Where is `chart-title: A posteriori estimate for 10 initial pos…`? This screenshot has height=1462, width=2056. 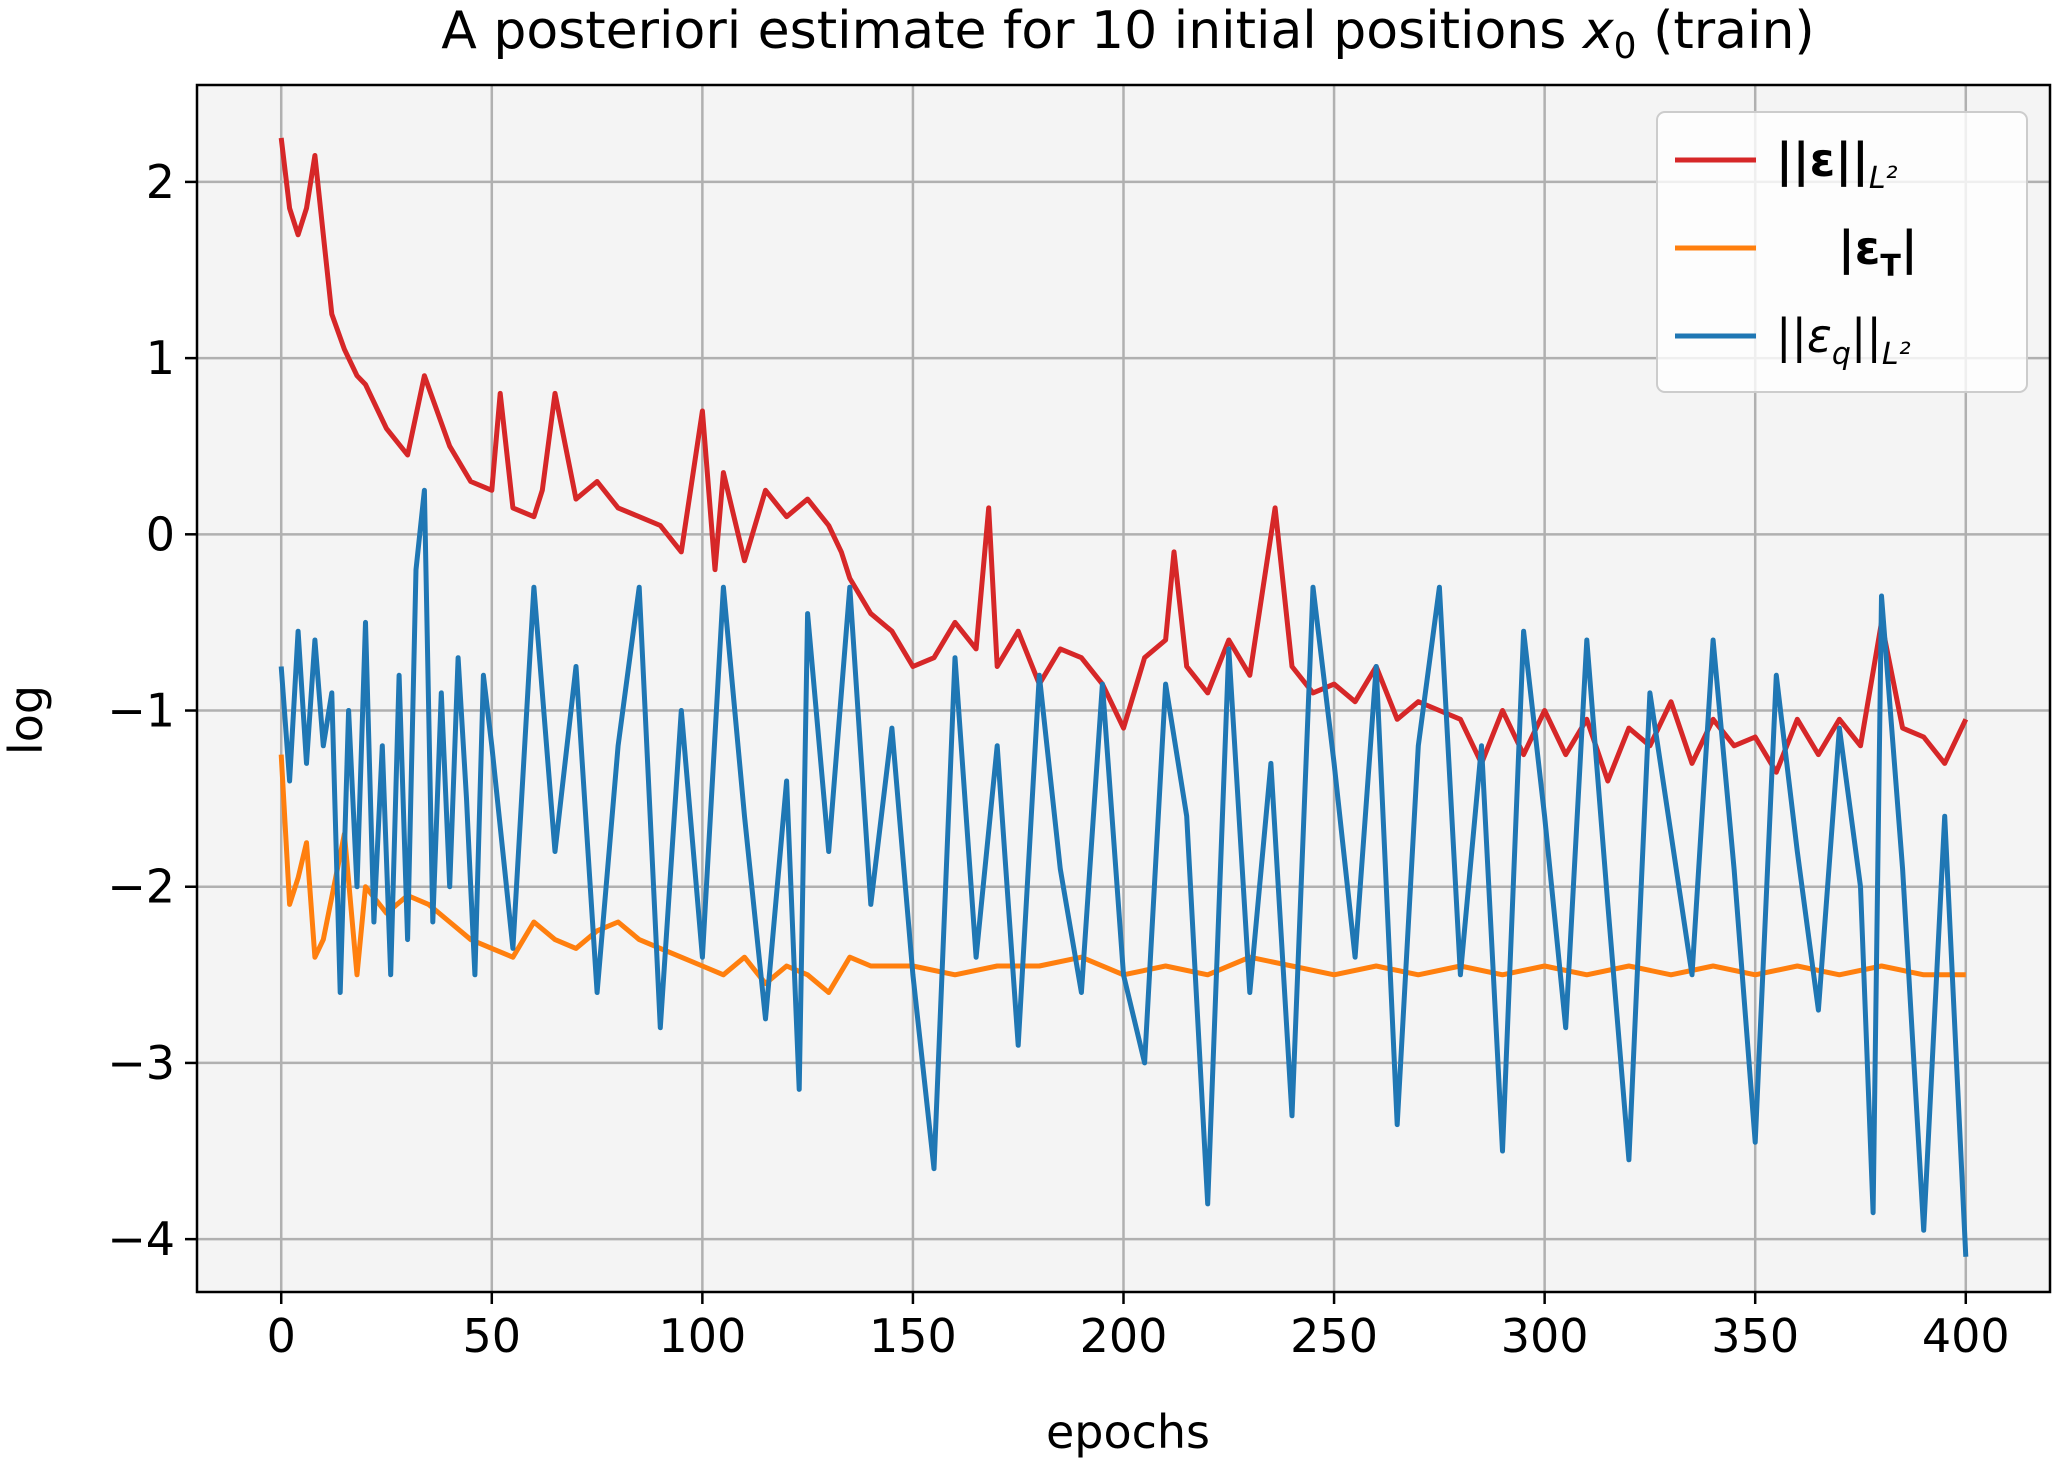 chart-title: A posteriori estimate for 10 initial pos… is located at coordinates (1127, 34).